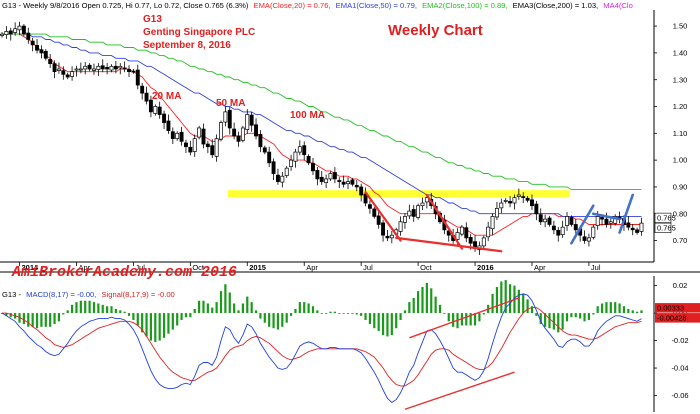 This screenshot has height=414, width=700. Describe the element at coordinates (257, 267) in the screenshot. I see `price-x-tick-label: 2015` at that location.